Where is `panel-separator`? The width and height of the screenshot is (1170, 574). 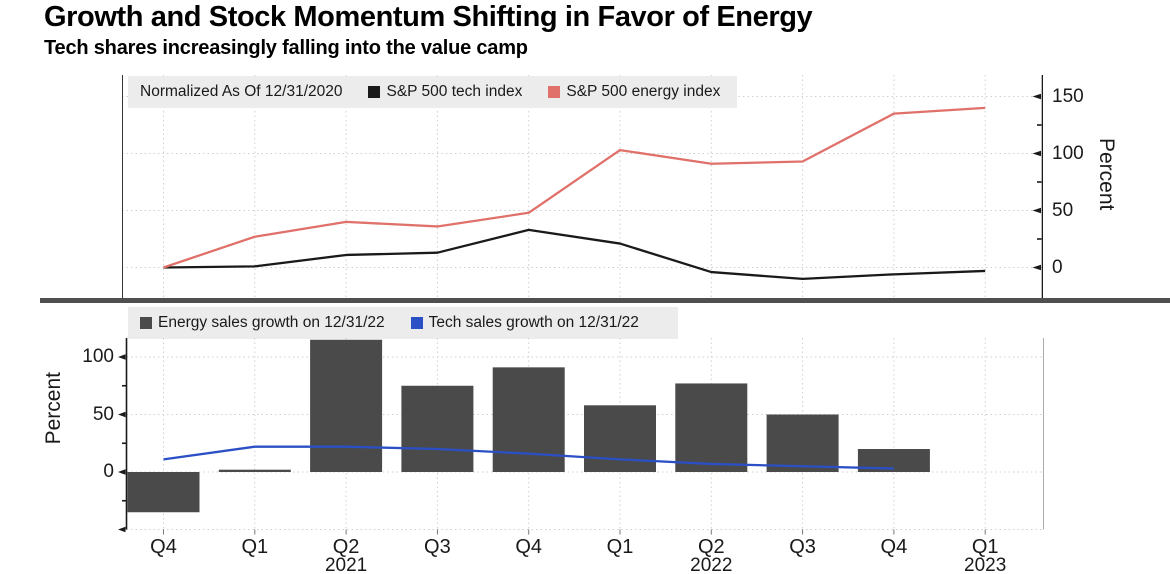
panel-separator is located at coordinates (605, 300).